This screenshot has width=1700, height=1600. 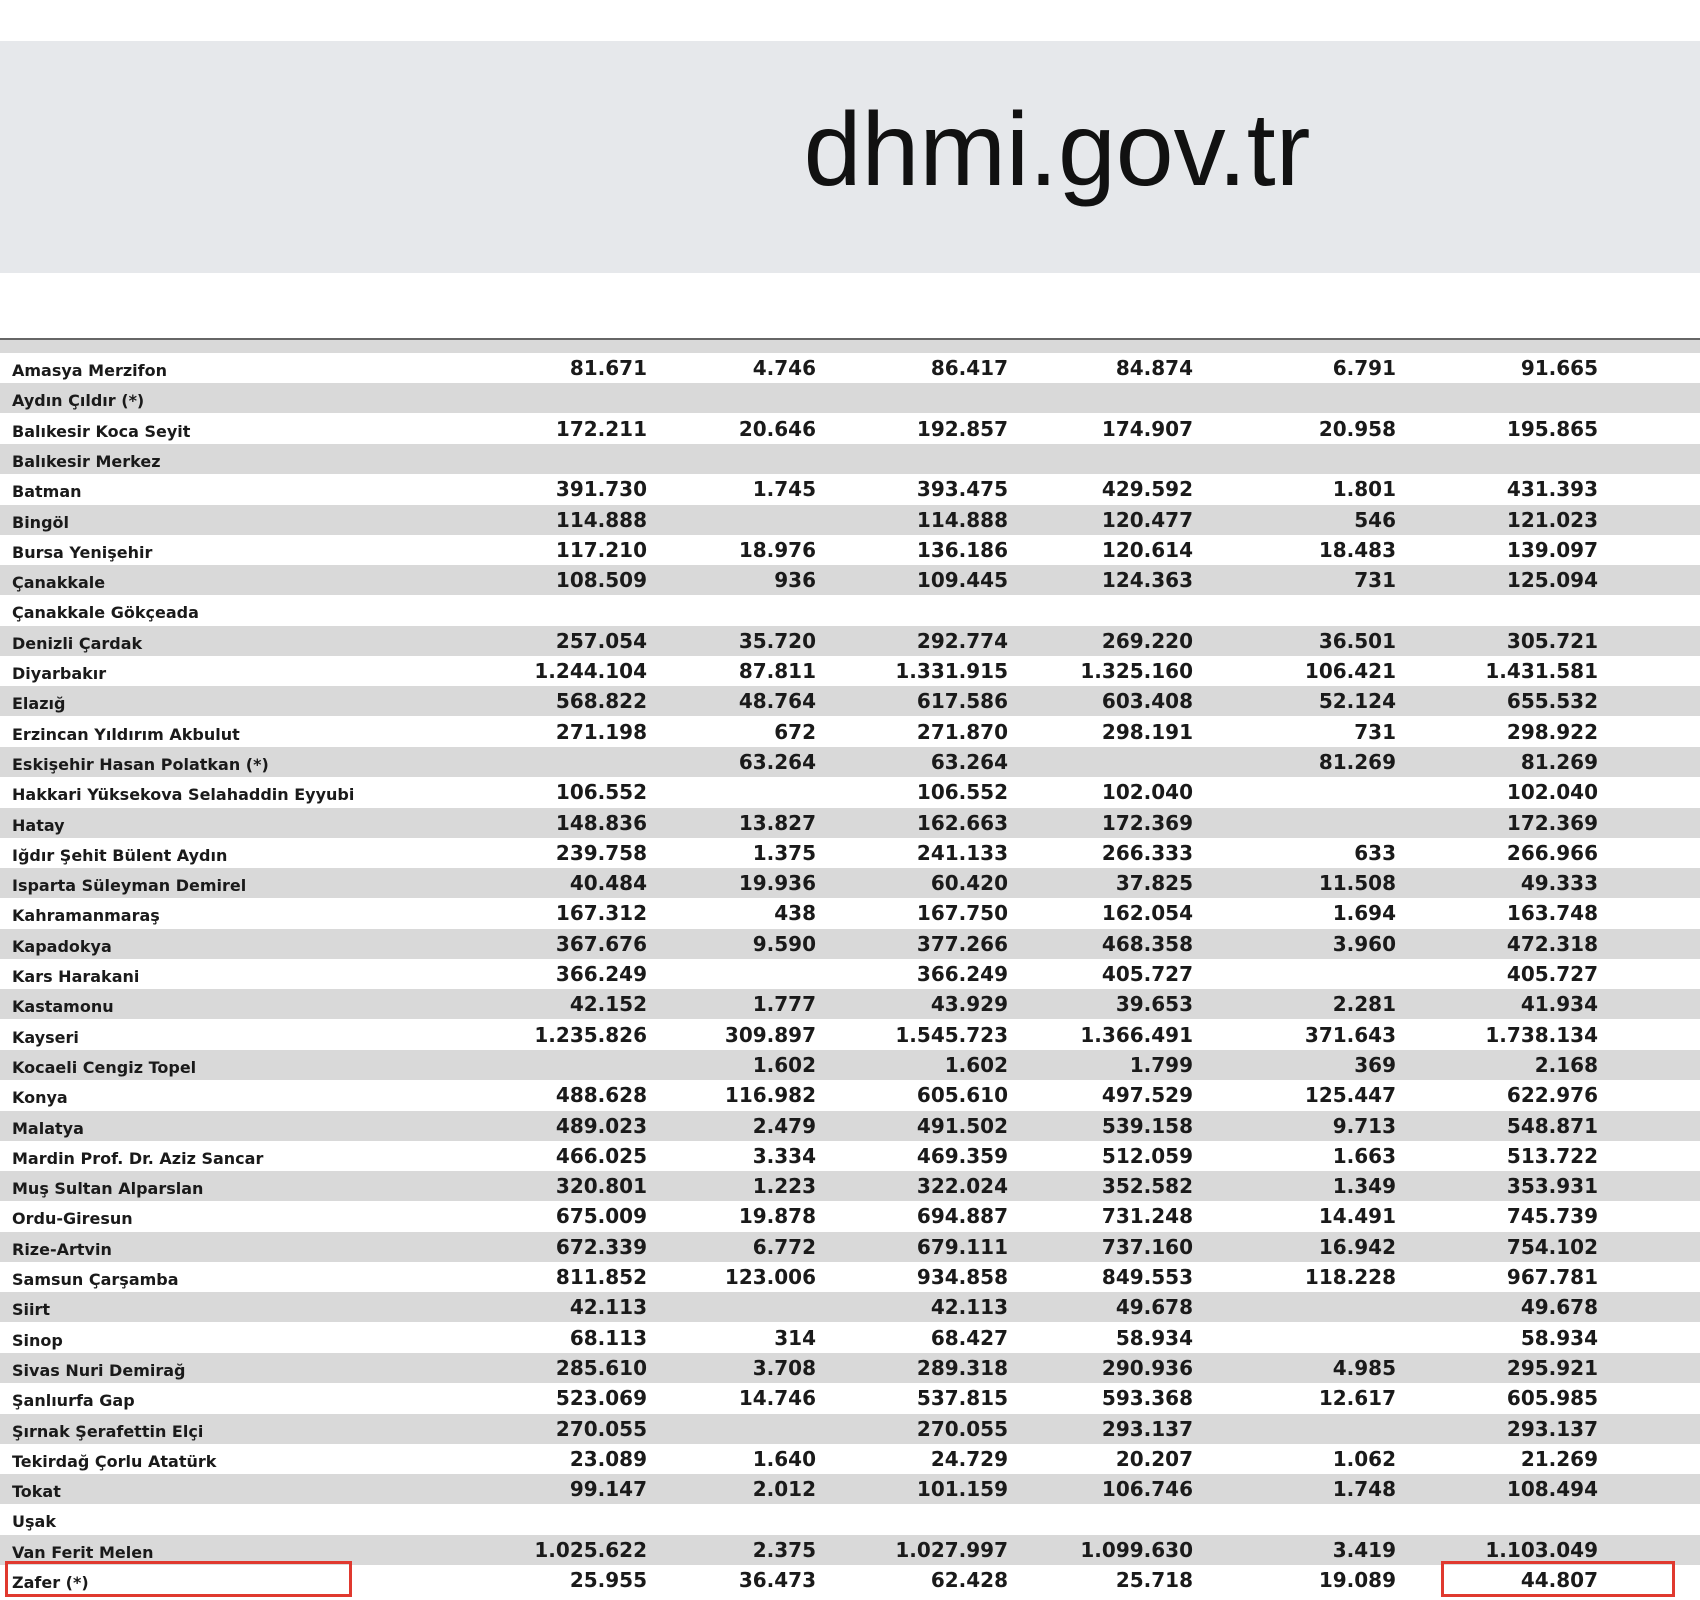 What do you see at coordinates (590, 1549) in the screenshot?
I see `cell-value: 1.025.622` at bounding box center [590, 1549].